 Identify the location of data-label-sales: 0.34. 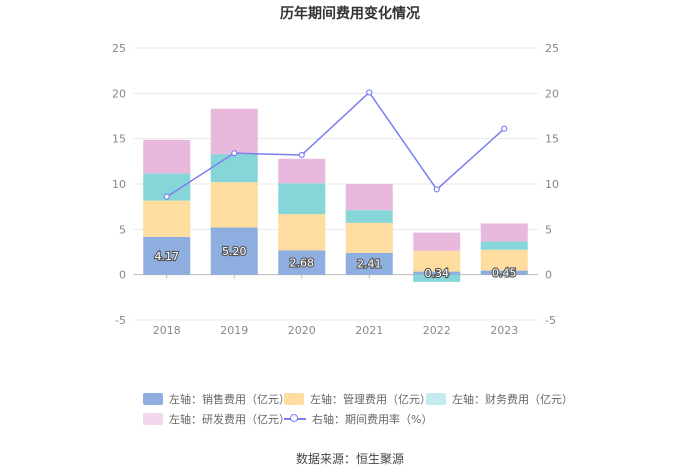
(437, 273).